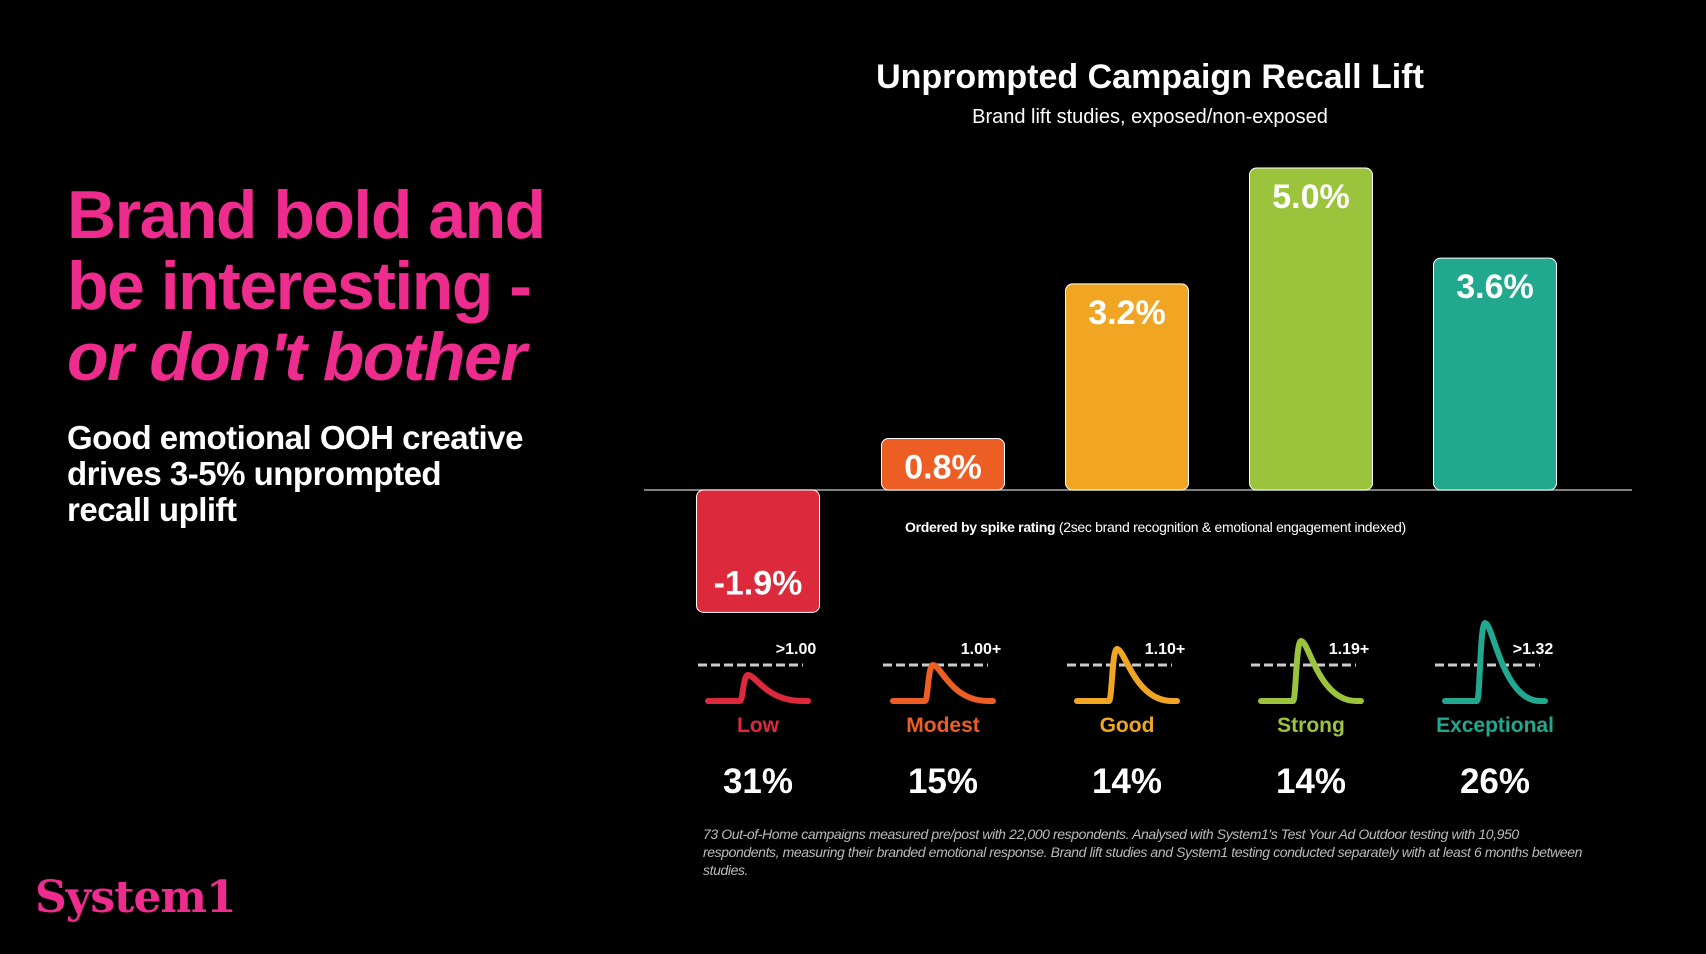 The height and width of the screenshot is (954, 1706). Describe the element at coordinates (1311, 329) in the screenshot. I see `bar-strong` at that location.